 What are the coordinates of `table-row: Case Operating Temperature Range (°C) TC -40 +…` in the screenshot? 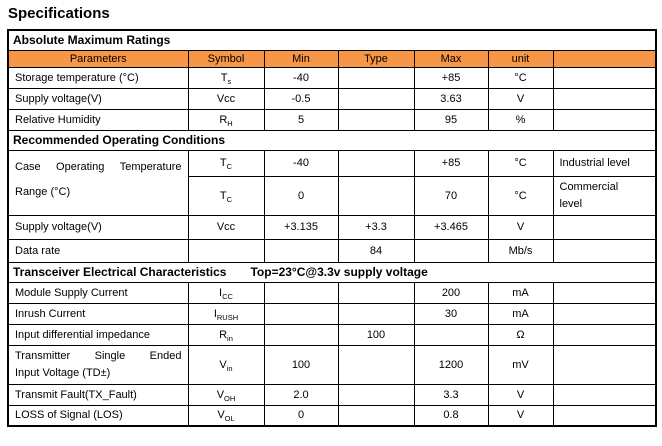 It's located at (332, 182).